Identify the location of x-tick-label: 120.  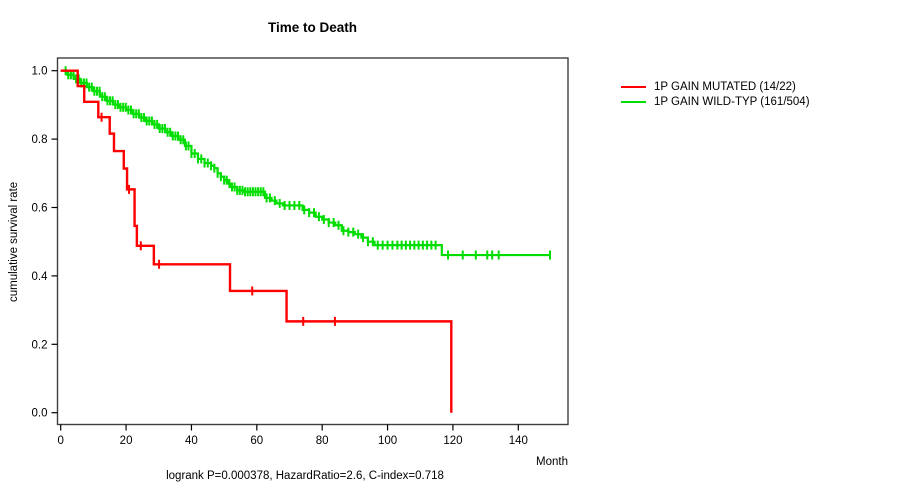
(452, 441).